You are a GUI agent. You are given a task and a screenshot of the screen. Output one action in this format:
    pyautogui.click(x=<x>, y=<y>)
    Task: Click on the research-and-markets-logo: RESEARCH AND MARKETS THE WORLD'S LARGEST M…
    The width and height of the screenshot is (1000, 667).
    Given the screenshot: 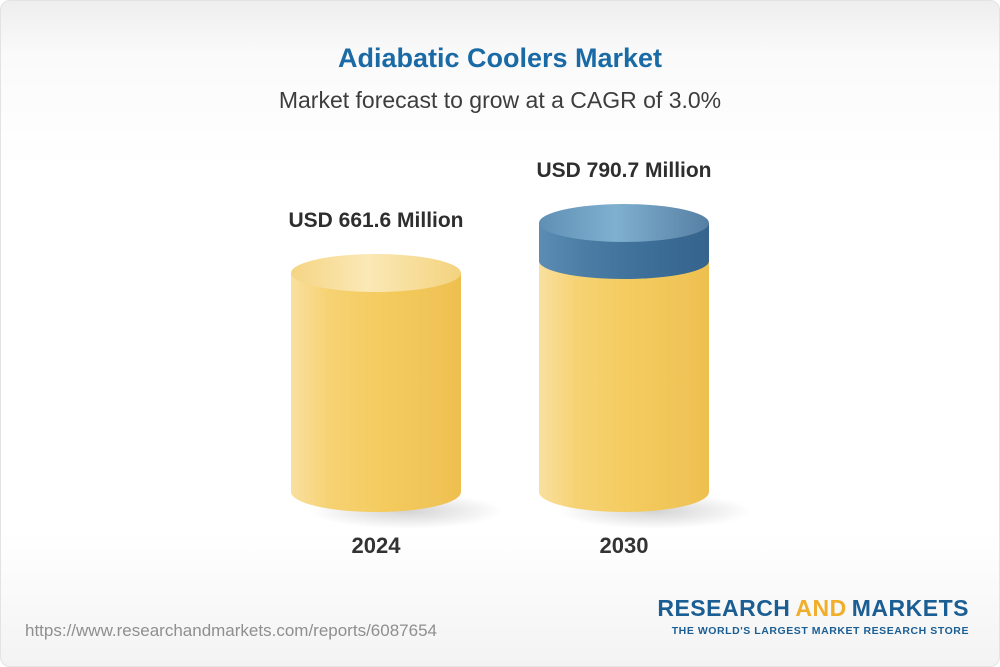 What is the action you would take?
    pyautogui.click(x=813, y=616)
    